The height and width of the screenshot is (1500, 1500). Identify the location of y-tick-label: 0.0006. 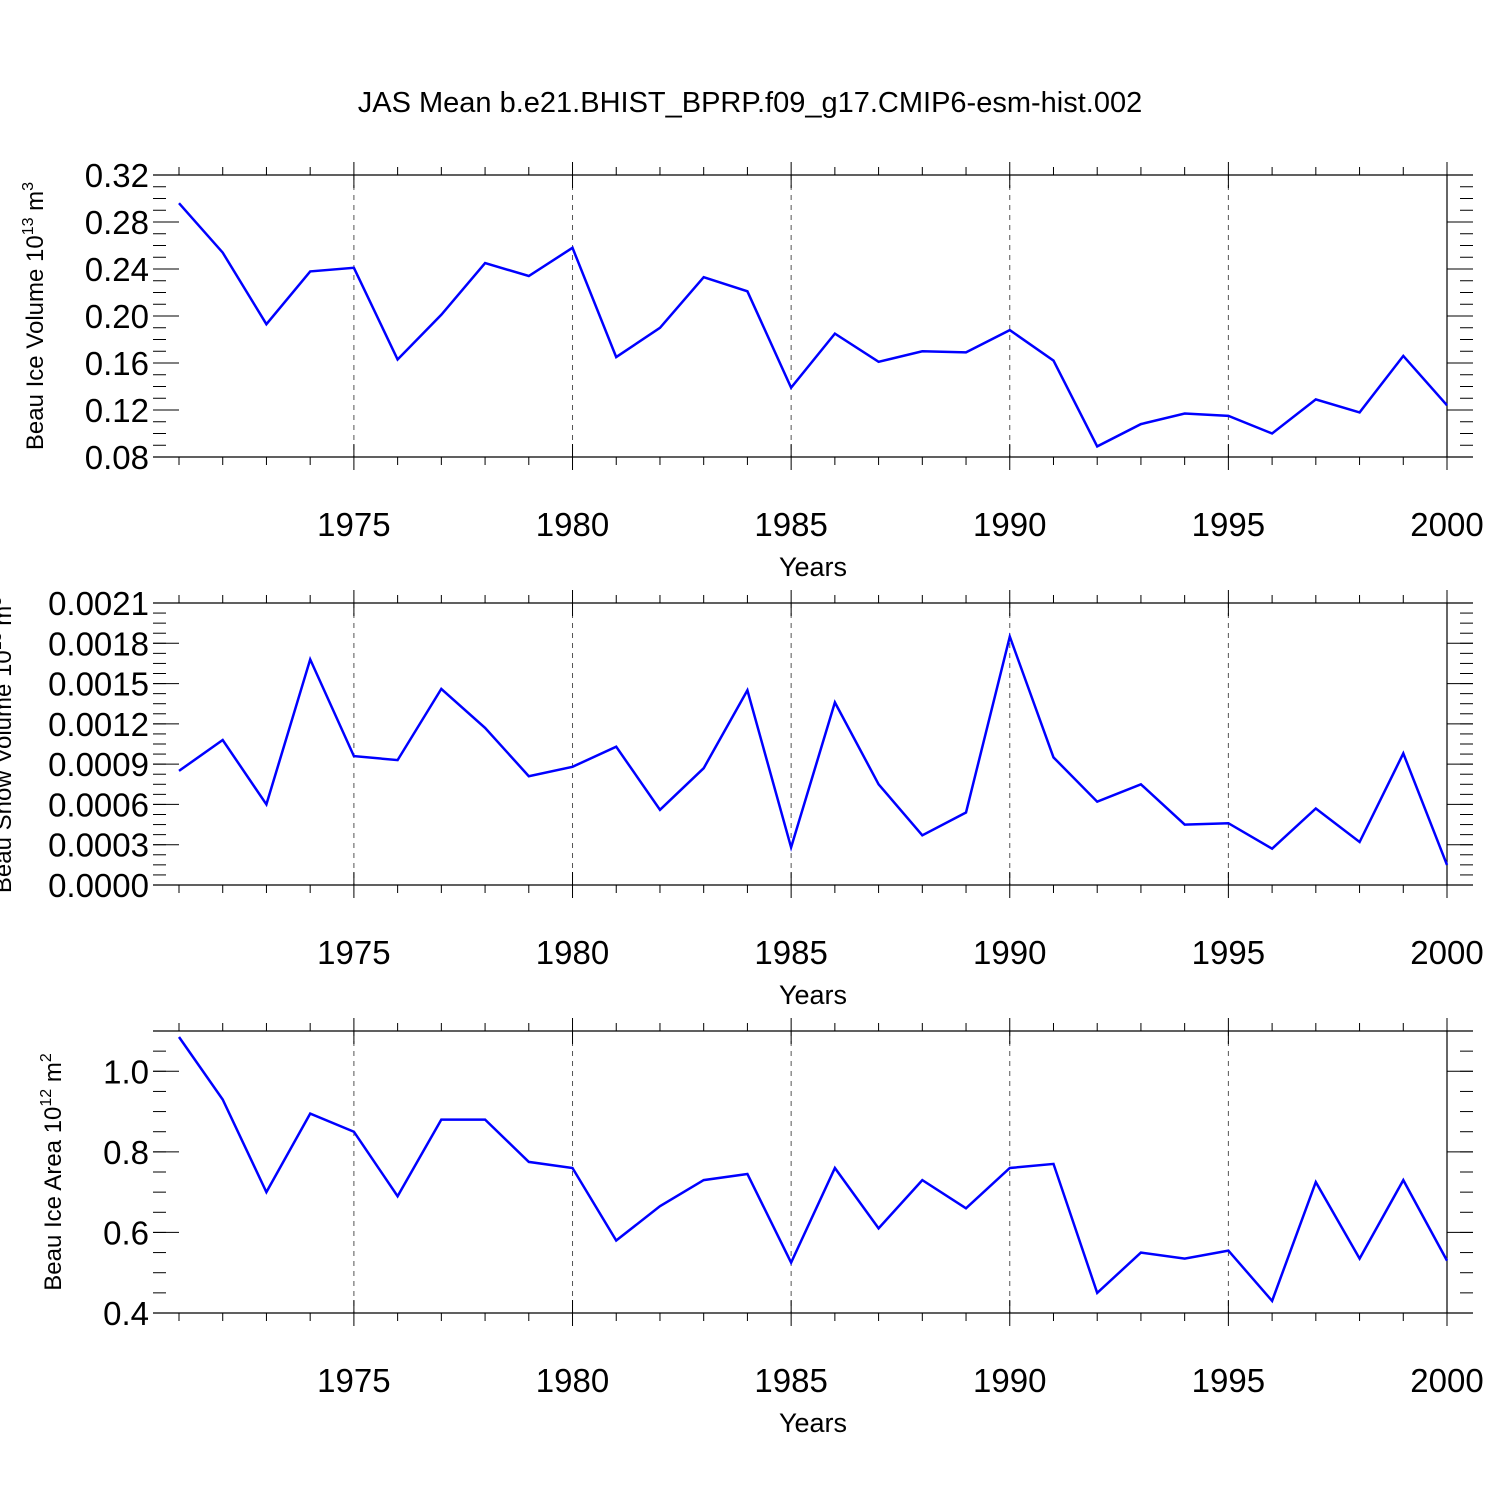
(98, 804).